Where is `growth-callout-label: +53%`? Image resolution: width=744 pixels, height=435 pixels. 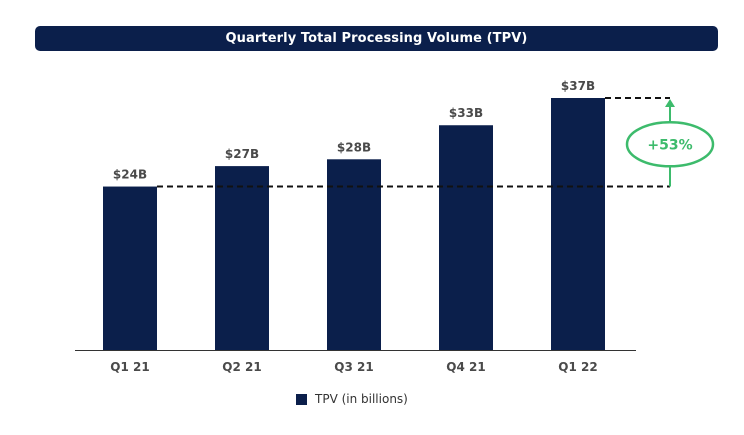
growth-callout-label: +53% is located at coordinates (669, 145).